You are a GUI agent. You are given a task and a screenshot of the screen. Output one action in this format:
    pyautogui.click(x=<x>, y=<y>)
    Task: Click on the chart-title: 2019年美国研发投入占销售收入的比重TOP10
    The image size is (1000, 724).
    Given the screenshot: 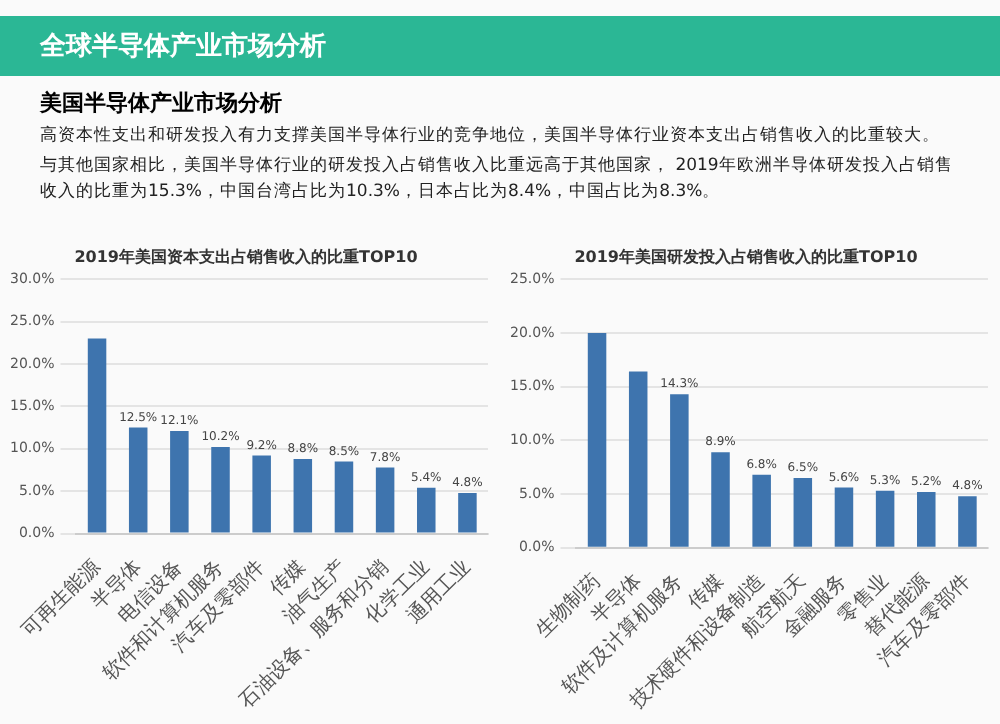 What is the action you would take?
    pyautogui.click(x=746, y=255)
    